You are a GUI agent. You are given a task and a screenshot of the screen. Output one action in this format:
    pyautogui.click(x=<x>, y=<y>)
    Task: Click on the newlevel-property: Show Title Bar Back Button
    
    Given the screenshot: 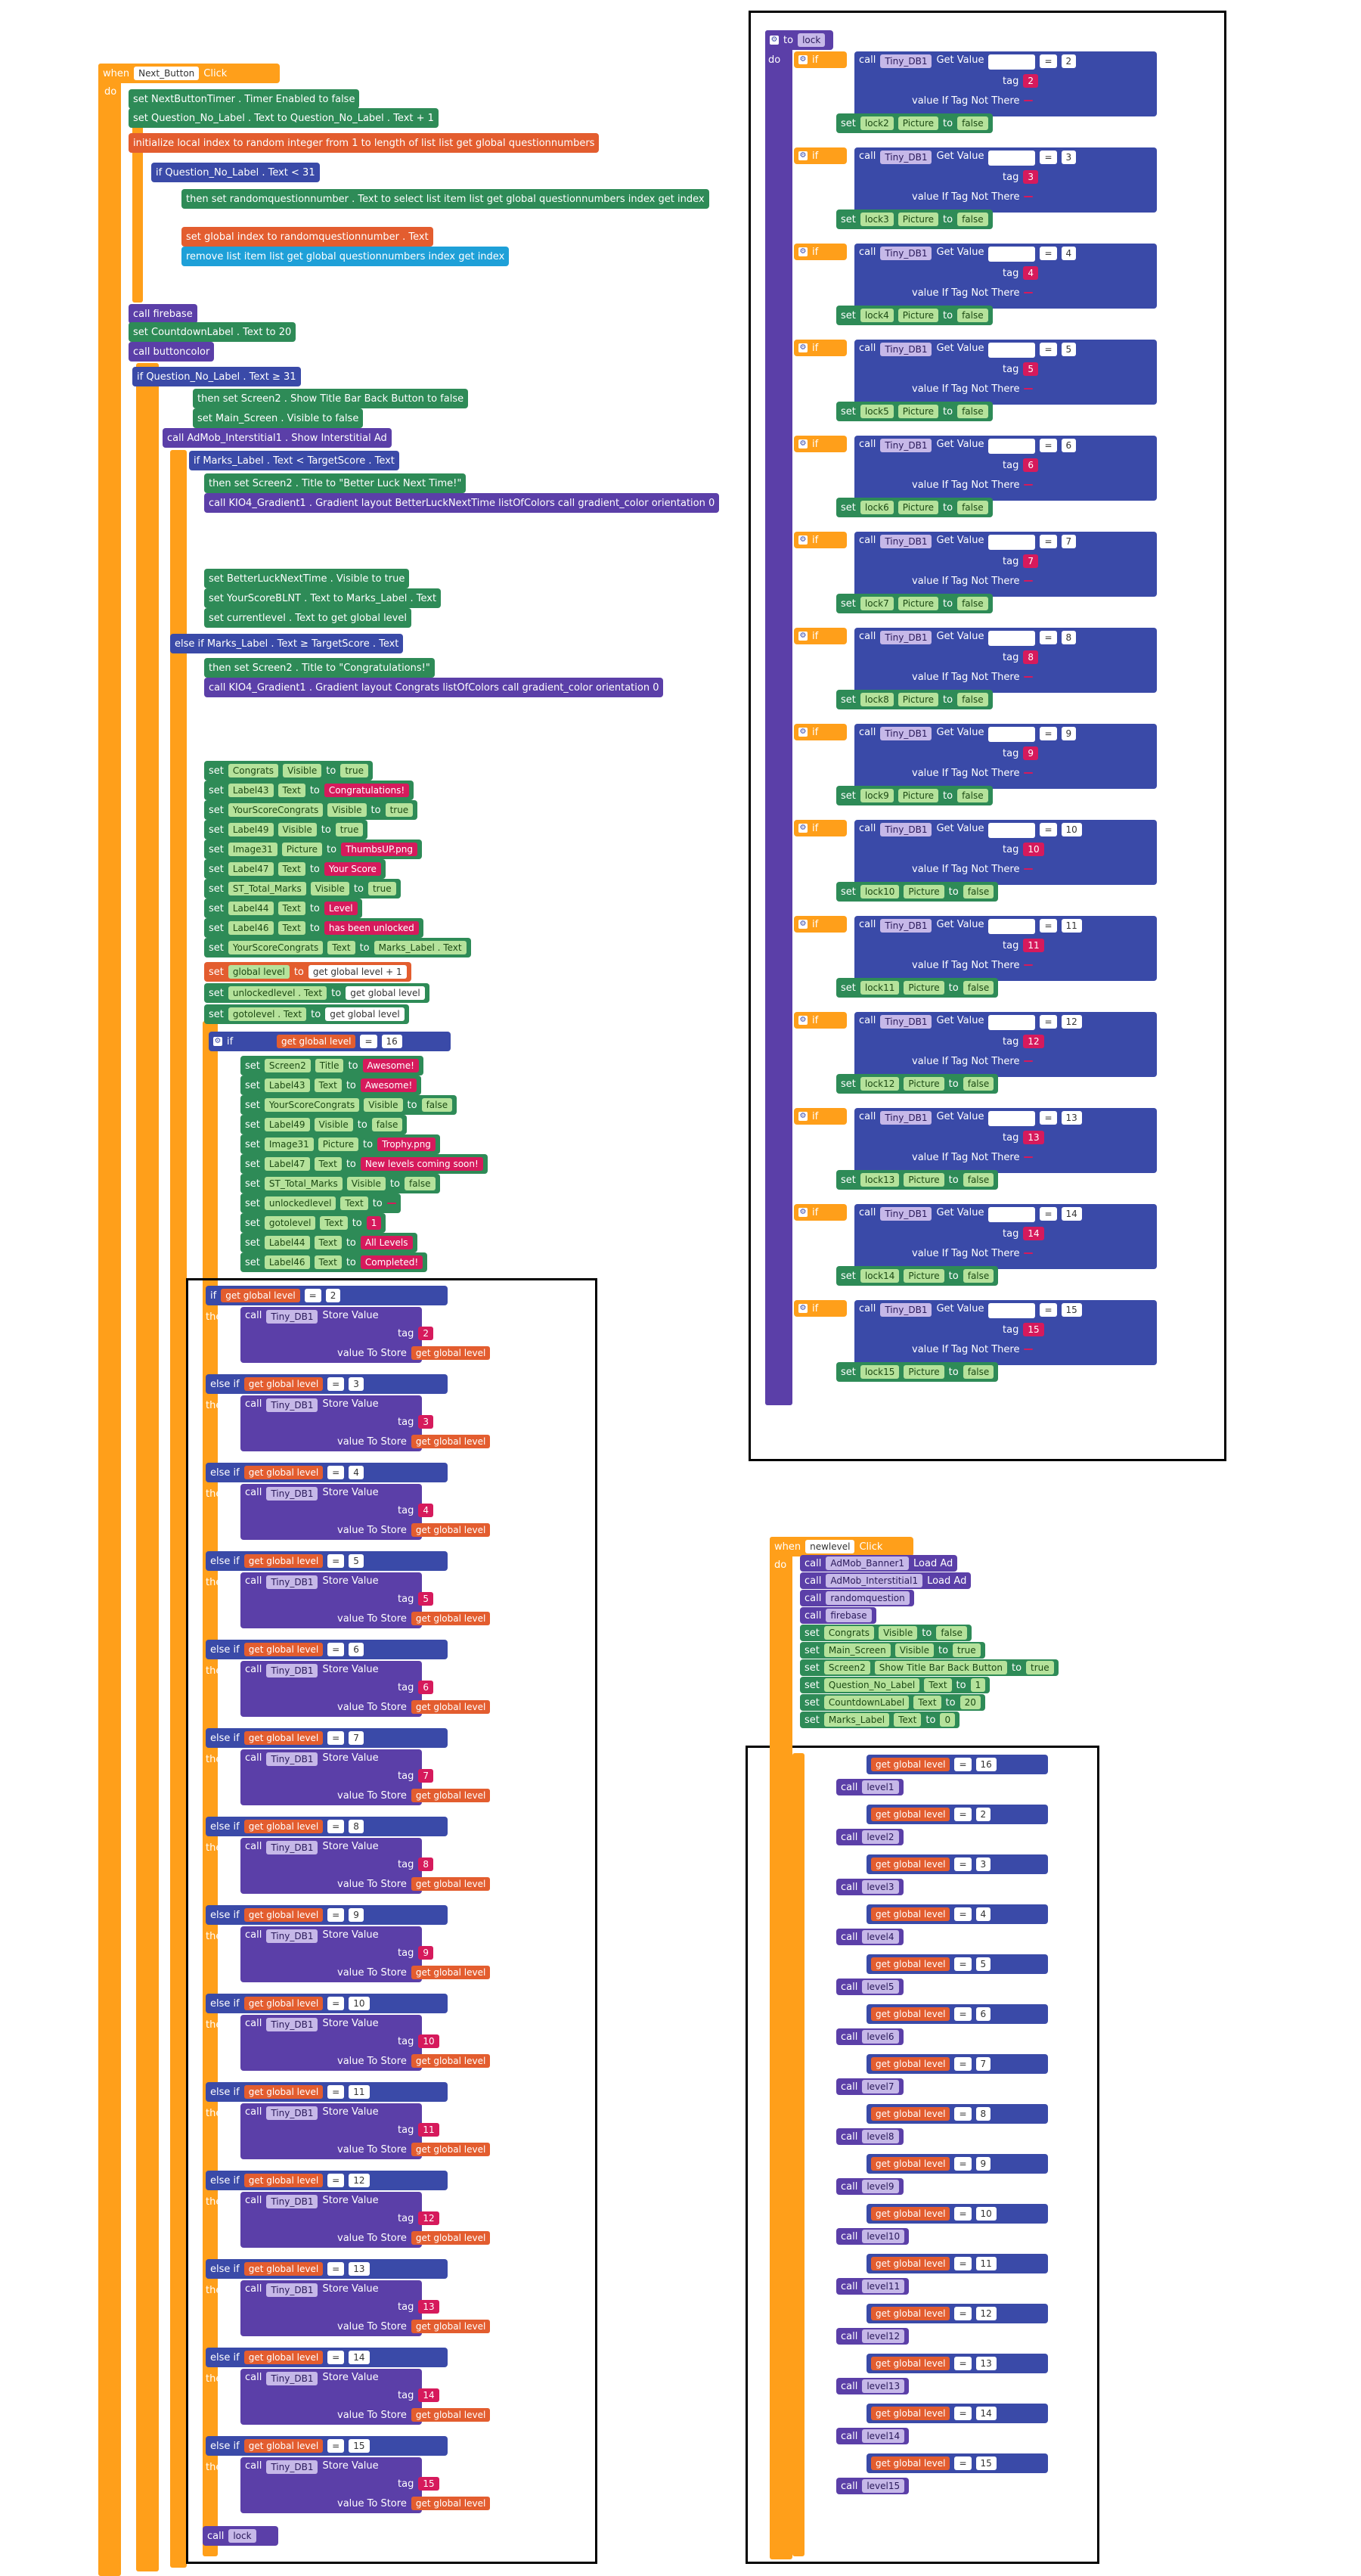 What is the action you would take?
    pyautogui.click(x=940, y=1667)
    